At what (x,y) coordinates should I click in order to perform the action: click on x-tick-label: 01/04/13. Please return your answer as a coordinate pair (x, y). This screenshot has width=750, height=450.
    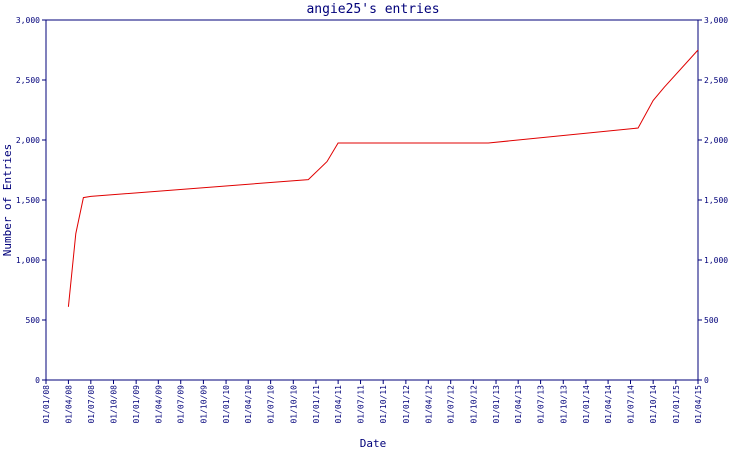
    Looking at the image, I should click on (518, 404).